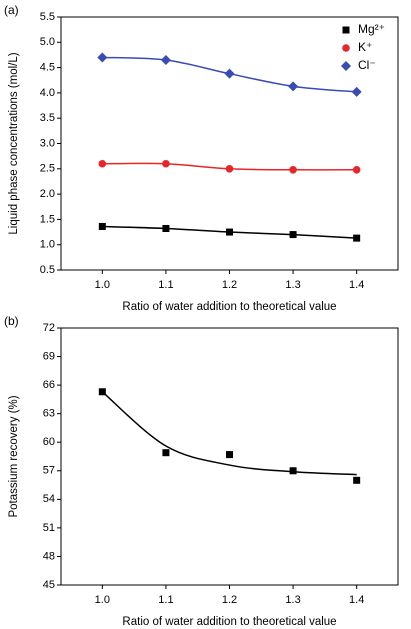 This screenshot has height=629, width=411. I want to click on y-tick-label: 1.5, so click(47, 219).